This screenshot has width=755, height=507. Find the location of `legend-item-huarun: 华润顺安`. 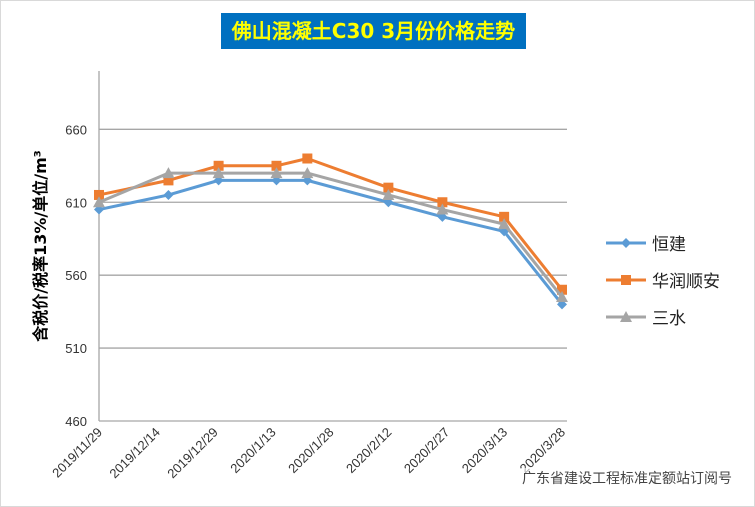

legend-item-huarun: 华润顺安 is located at coordinates (663, 279).